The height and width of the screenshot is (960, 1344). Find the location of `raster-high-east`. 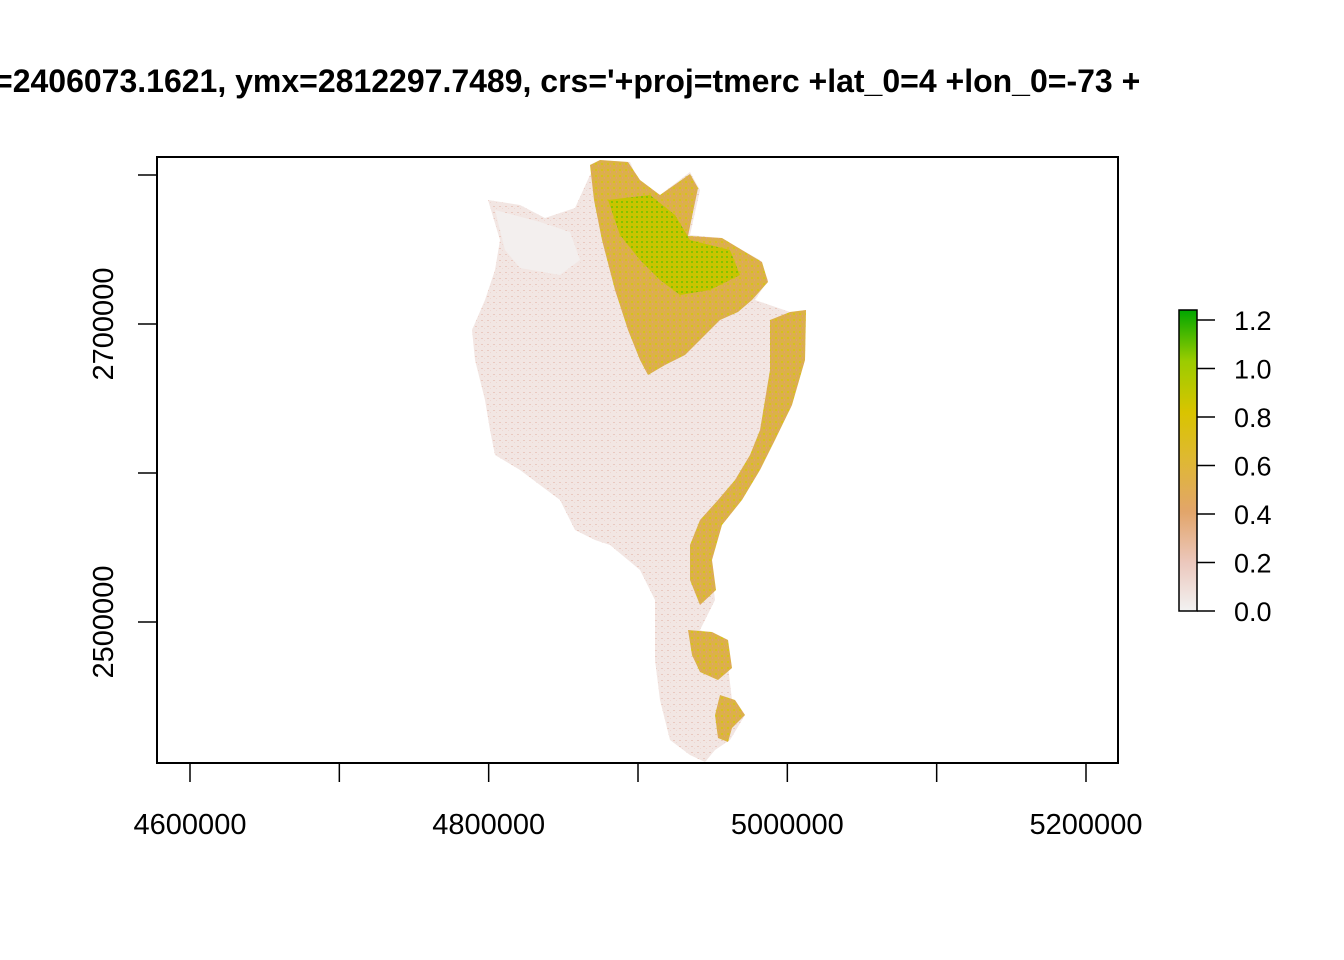

raster-high-east is located at coordinates (748, 457).